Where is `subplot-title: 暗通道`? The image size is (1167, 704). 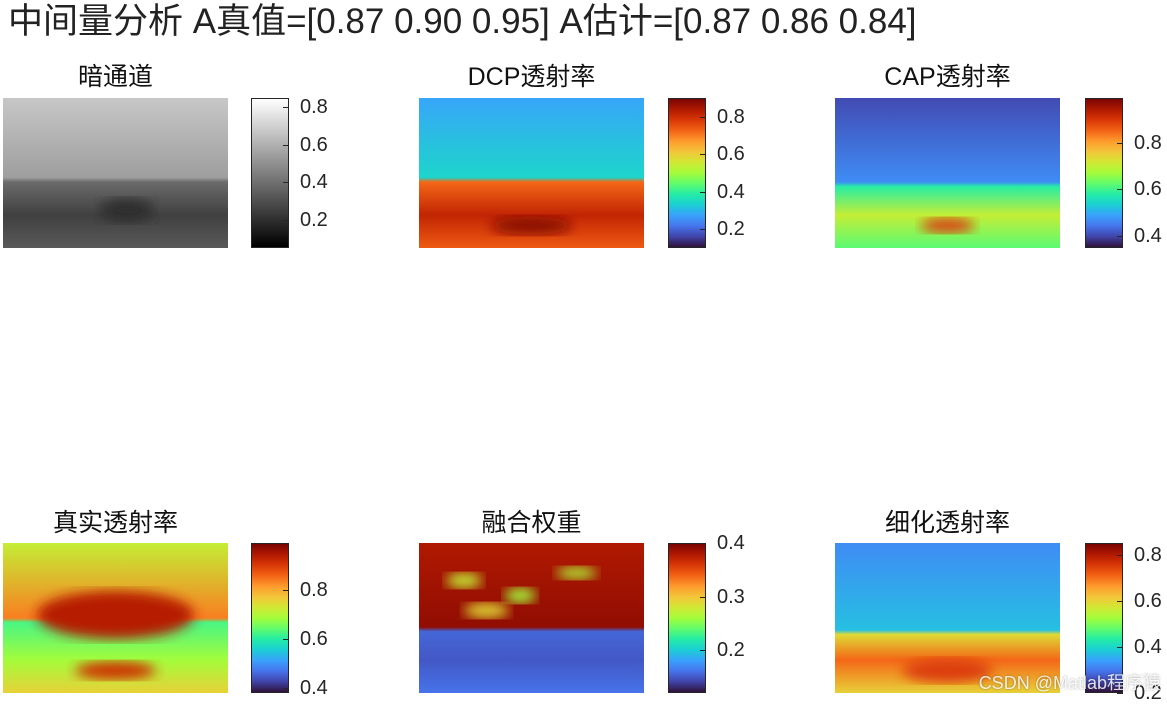 subplot-title: 暗通道 is located at coordinates (115, 77).